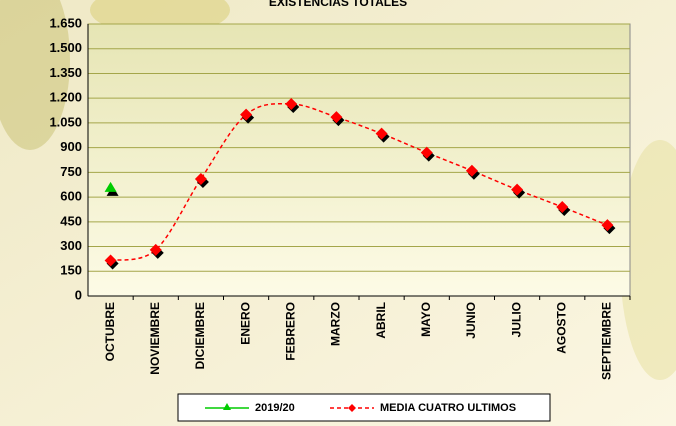 The image size is (676, 426). Describe the element at coordinates (561, 328) in the screenshot. I see `x-tick-label: AGOSTO` at that location.